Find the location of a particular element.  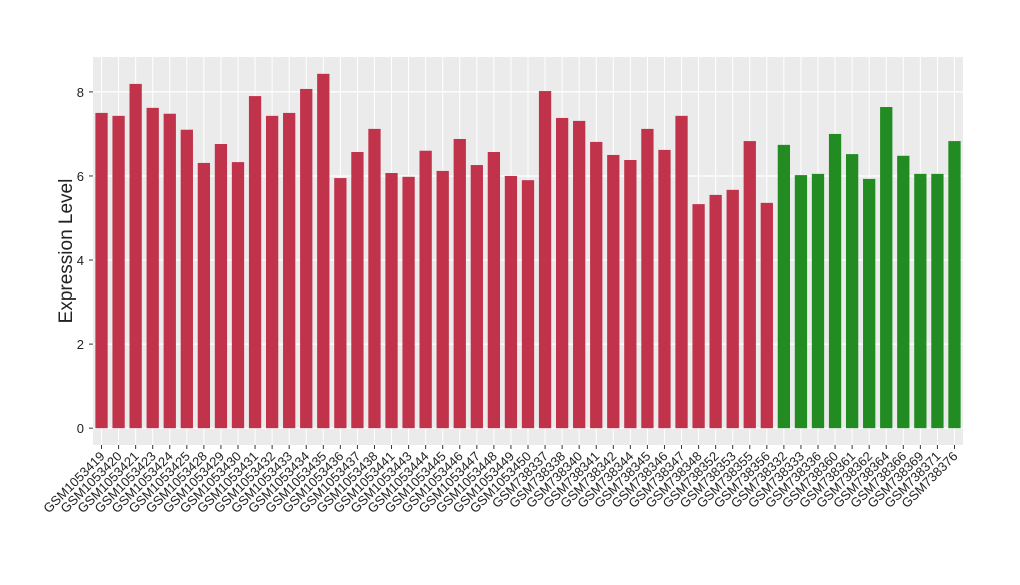

y-tick-label: 0 is located at coordinates (80, 428).